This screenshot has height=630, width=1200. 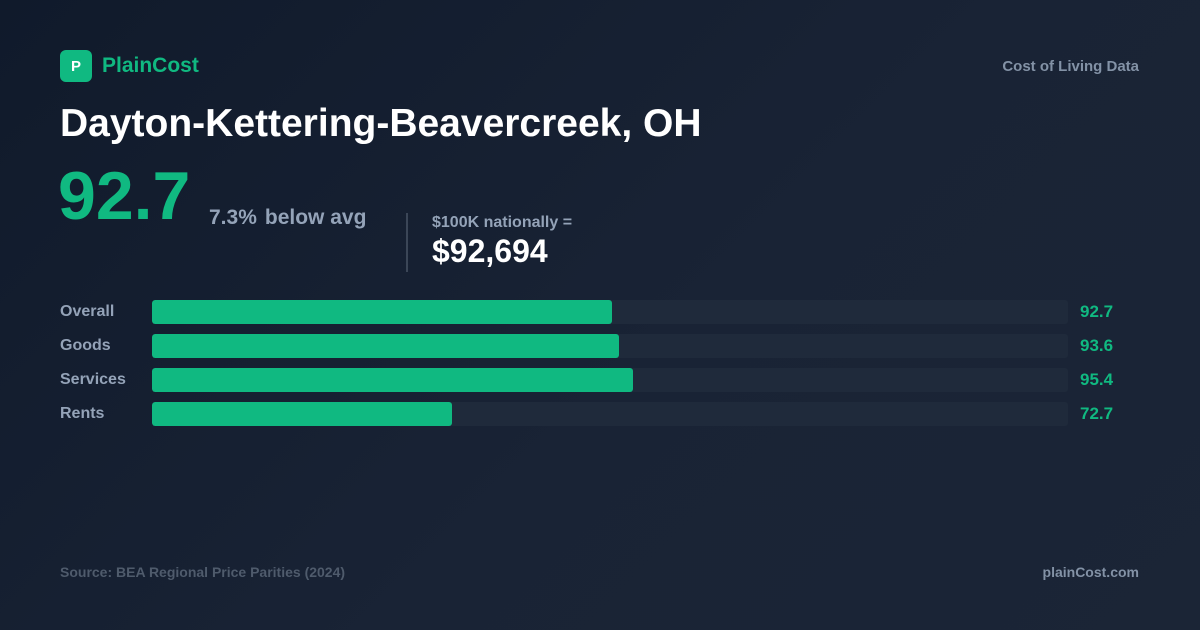 What do you see at coordinates (407, 242) in the screenshot?
I see `divider` at bounding box center [407, 242].